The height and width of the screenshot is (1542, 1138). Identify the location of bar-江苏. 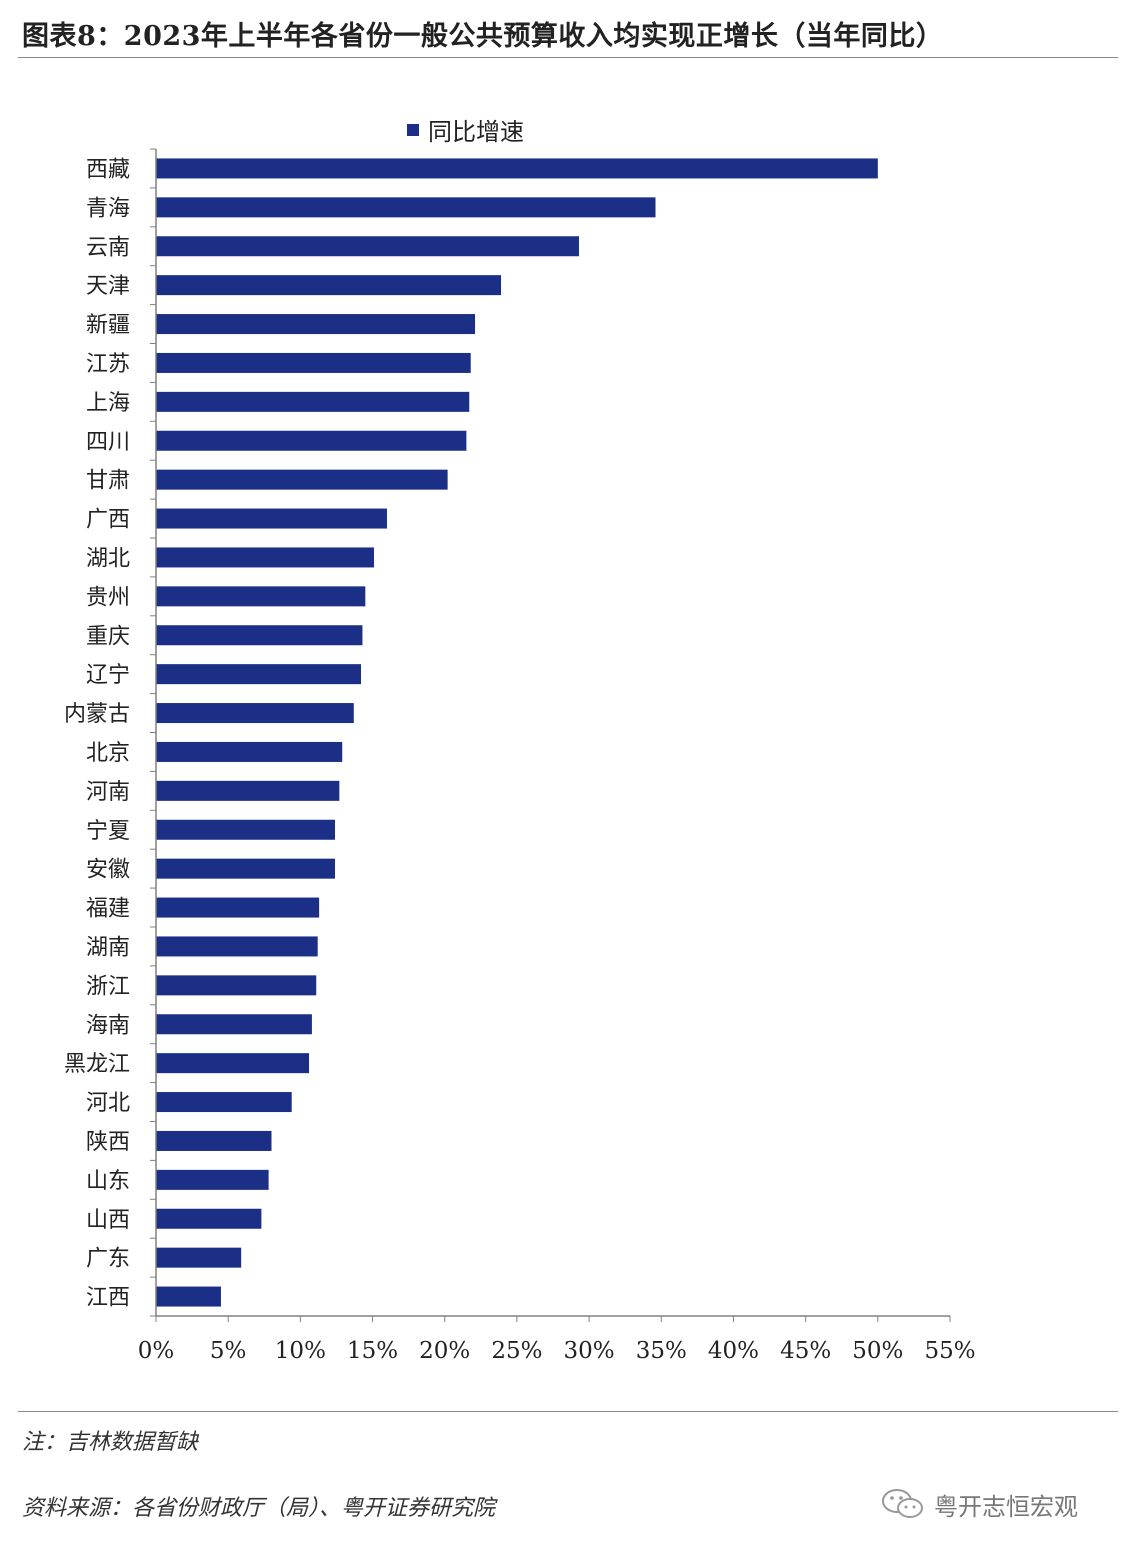
(313, 362).